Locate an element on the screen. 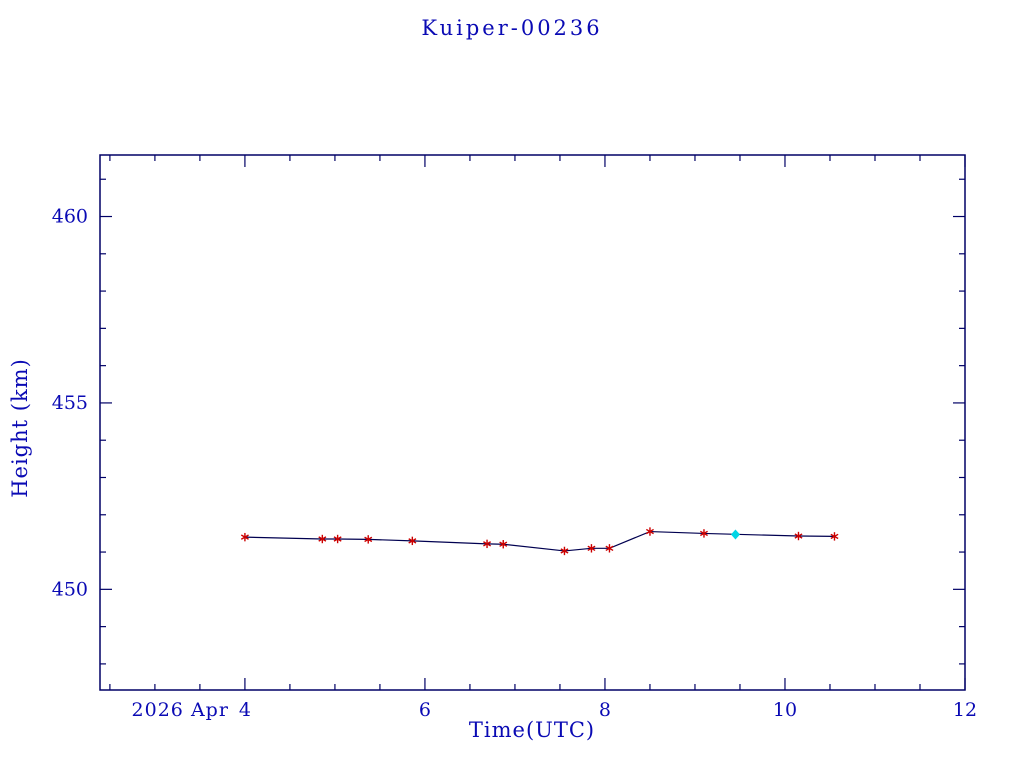 This screenshot has width=1024, height=768. y-tick-label: 450 is located at coordinates (70, 589).